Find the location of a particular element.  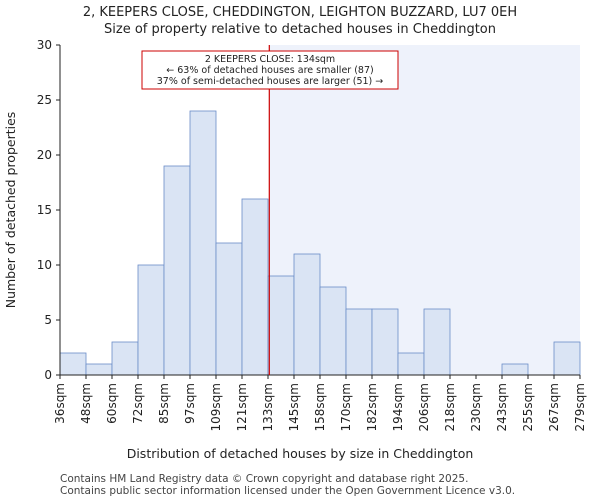

annotation-box-border is located at coordinates (270, 70).